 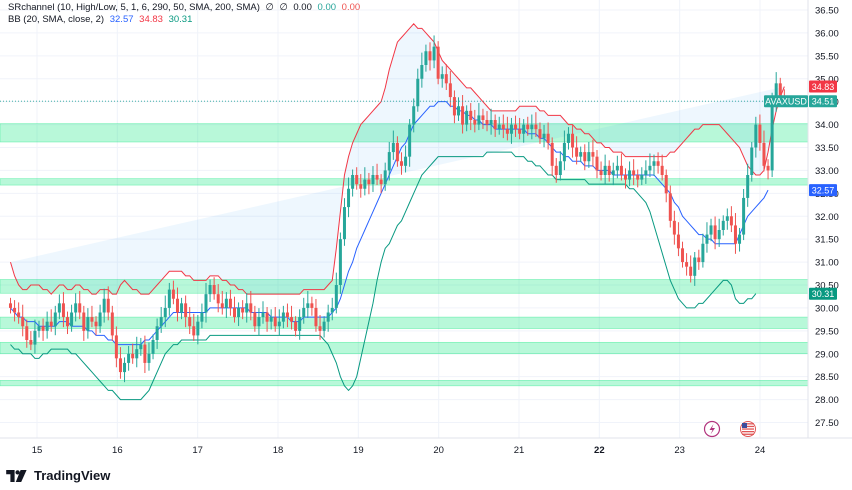 What do you see at coordinates (404, 322) in the screenshot?
I see `sr-zone` at bounding box center [404, 322].